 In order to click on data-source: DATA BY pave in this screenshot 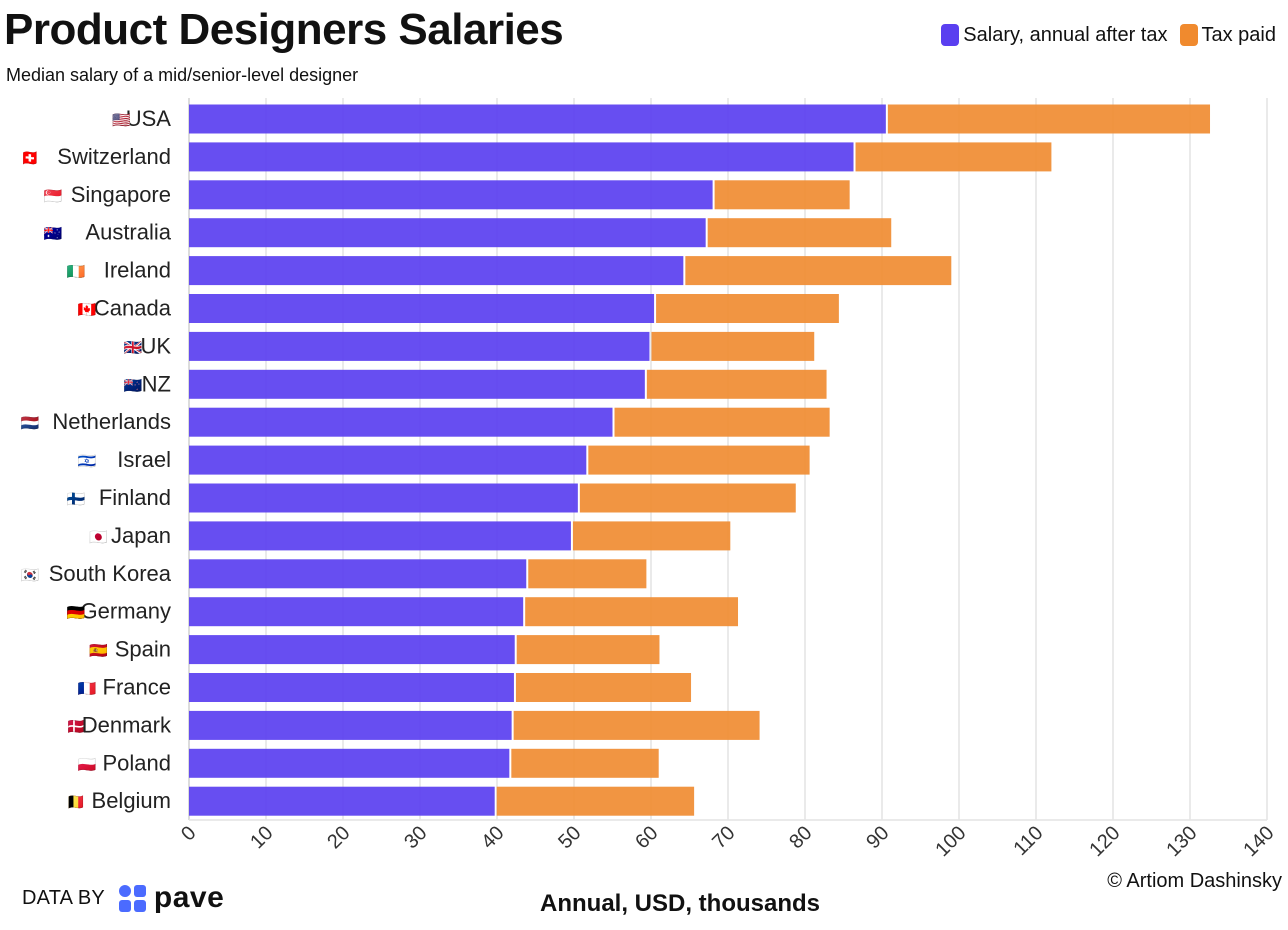, I will do `click(123, 898)`.